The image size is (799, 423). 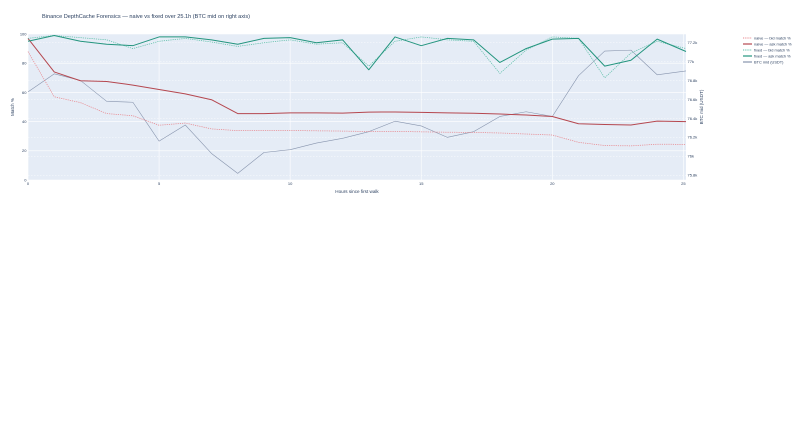 I want to click on y2-tick-label: 77k, so click(x=691, y=61).